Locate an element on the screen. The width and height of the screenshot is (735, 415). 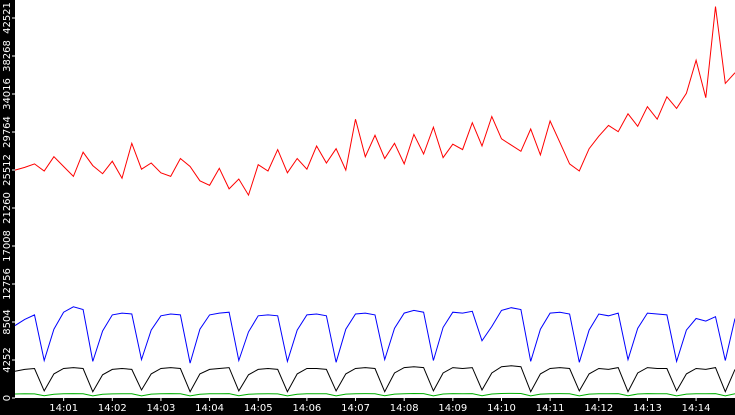
x-tick-label: 14:03 is located at coordinates (161, 408).